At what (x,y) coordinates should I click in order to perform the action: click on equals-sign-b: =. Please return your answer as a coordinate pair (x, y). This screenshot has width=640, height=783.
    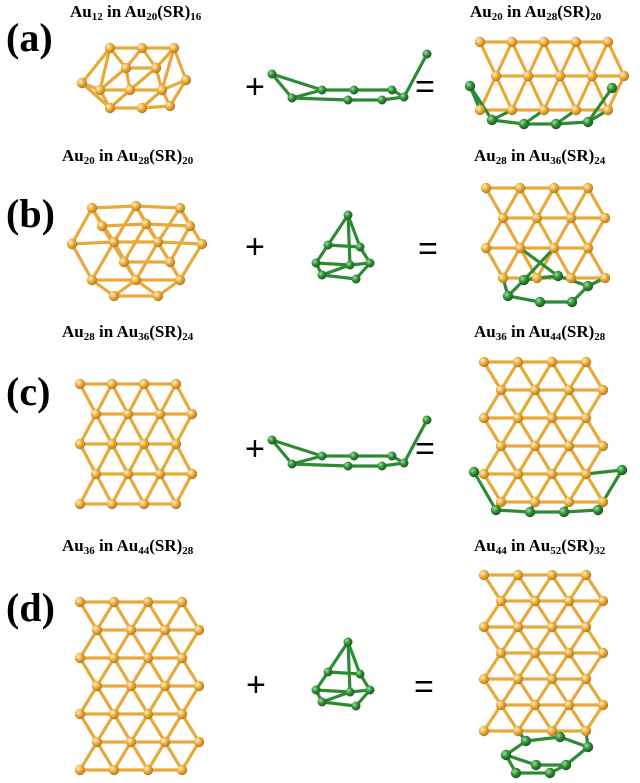
    Looking at the image, I should click on (428, 249).